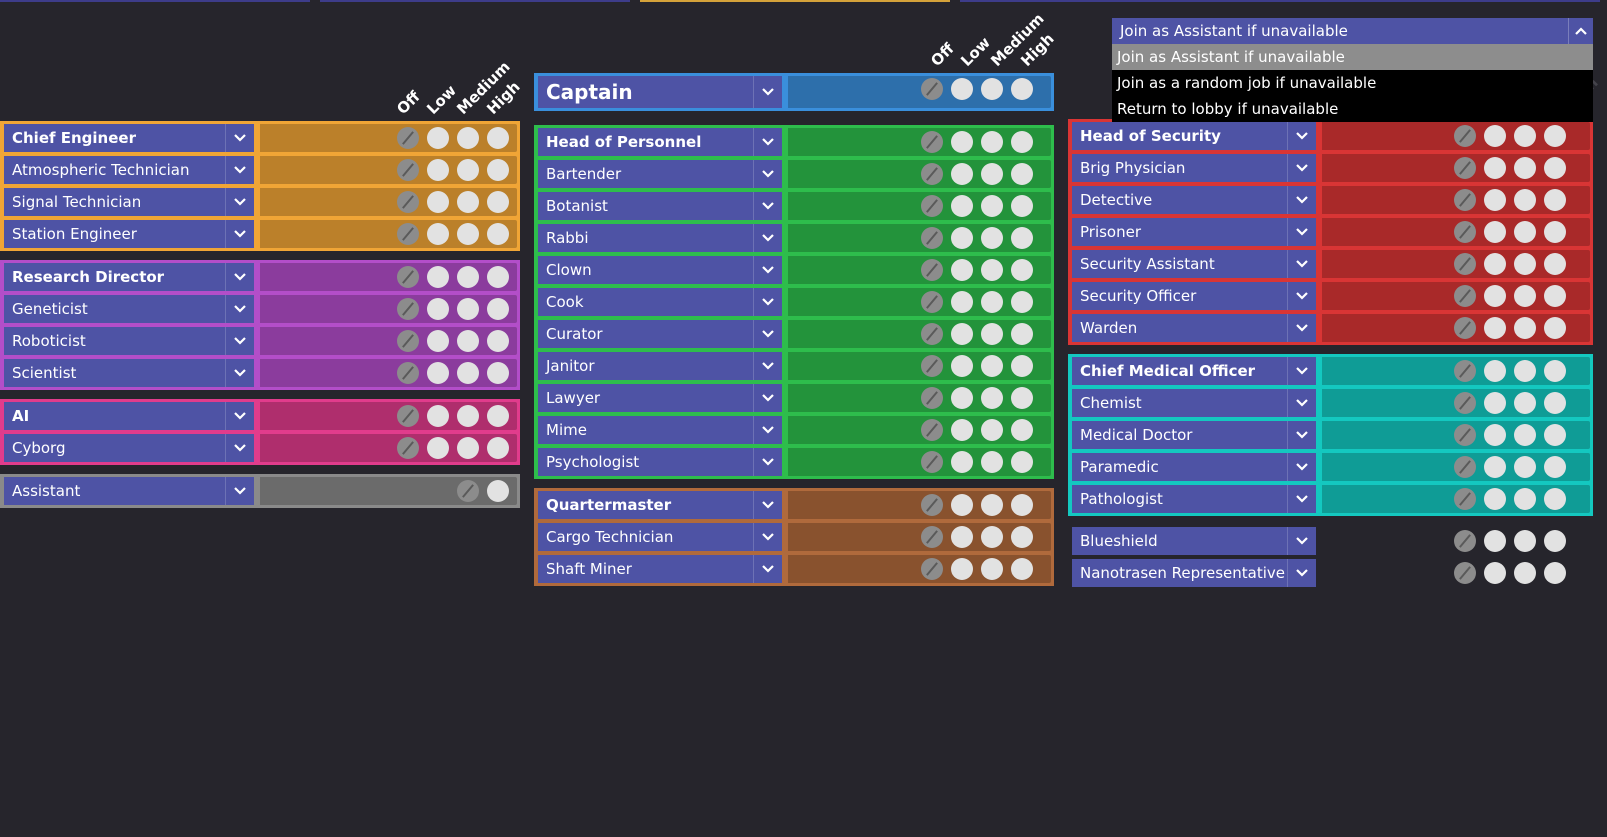 The image size is (1607, 837). Describe the element at coordinates (1194, 328) in the screenshot. I see `job-button-warden: Warden` at that location.